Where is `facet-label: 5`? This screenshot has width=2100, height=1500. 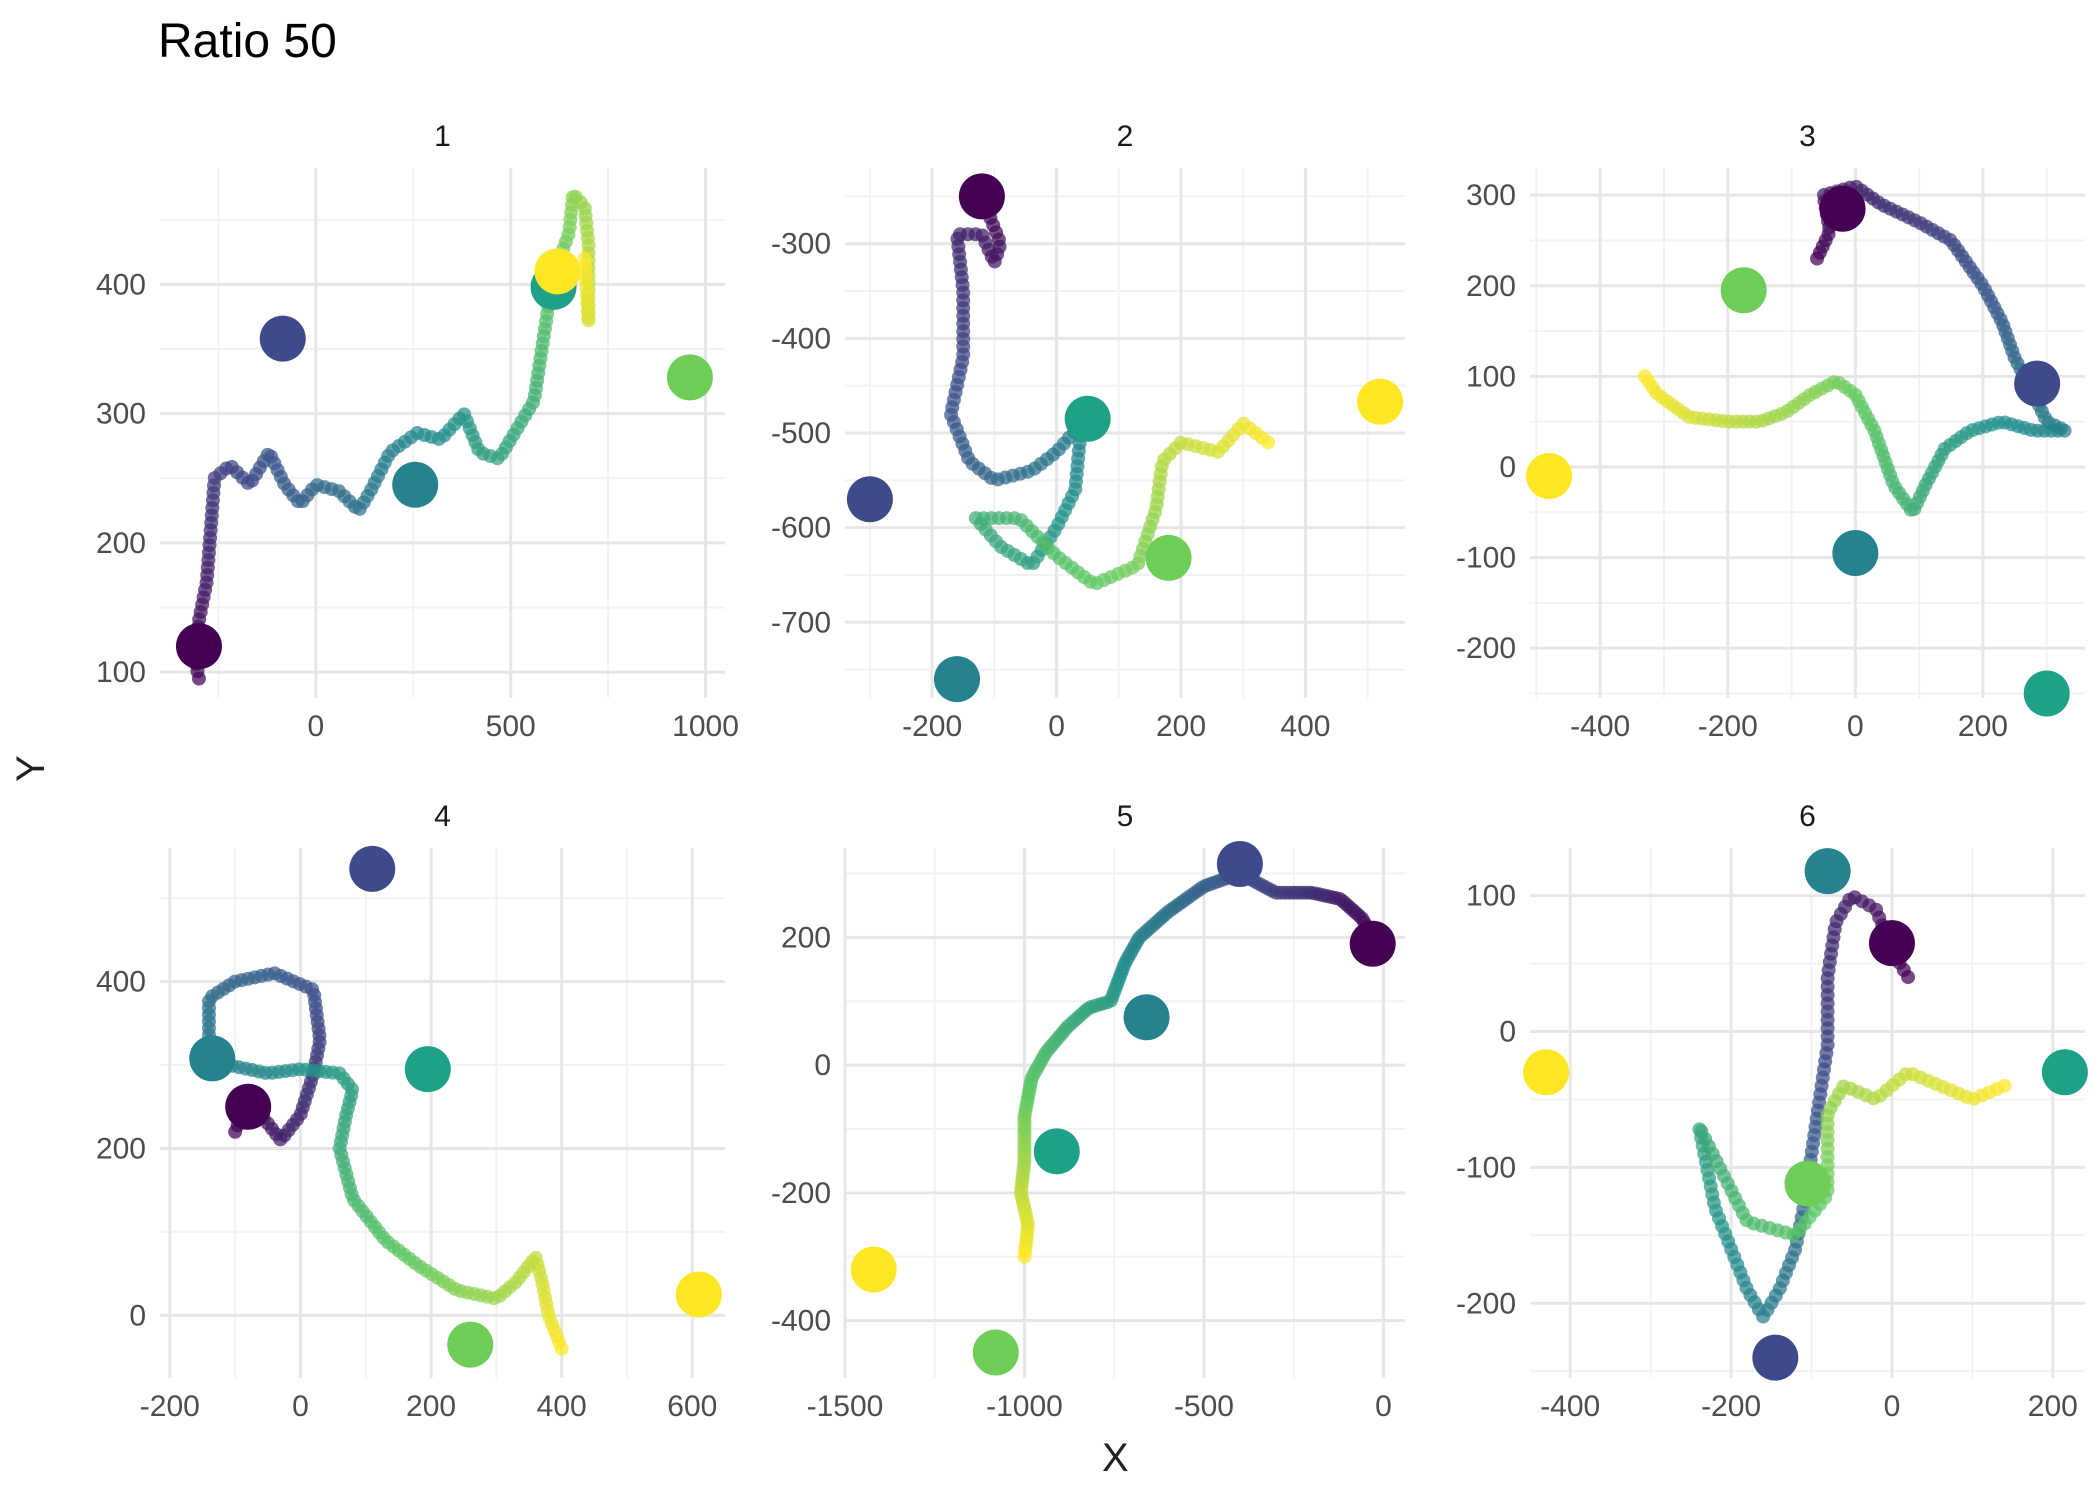
facet-label: 5 is located at coordinates (1125, 816).